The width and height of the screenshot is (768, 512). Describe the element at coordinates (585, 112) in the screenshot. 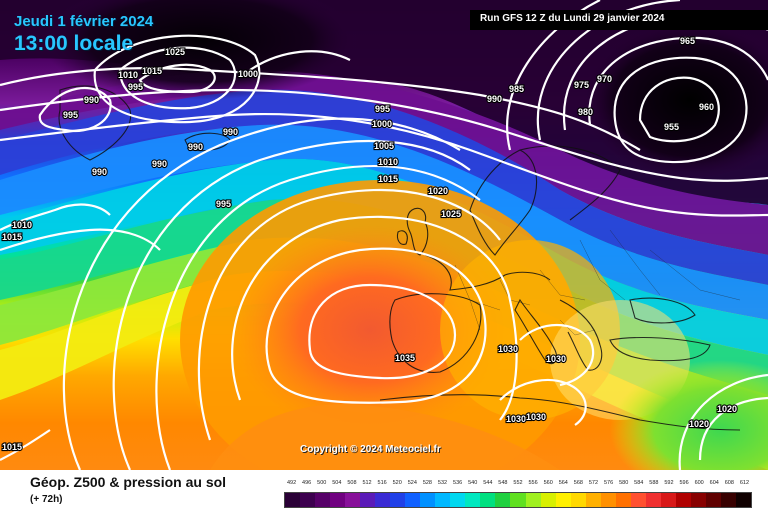

I see `isobar-label: 980` at that location.